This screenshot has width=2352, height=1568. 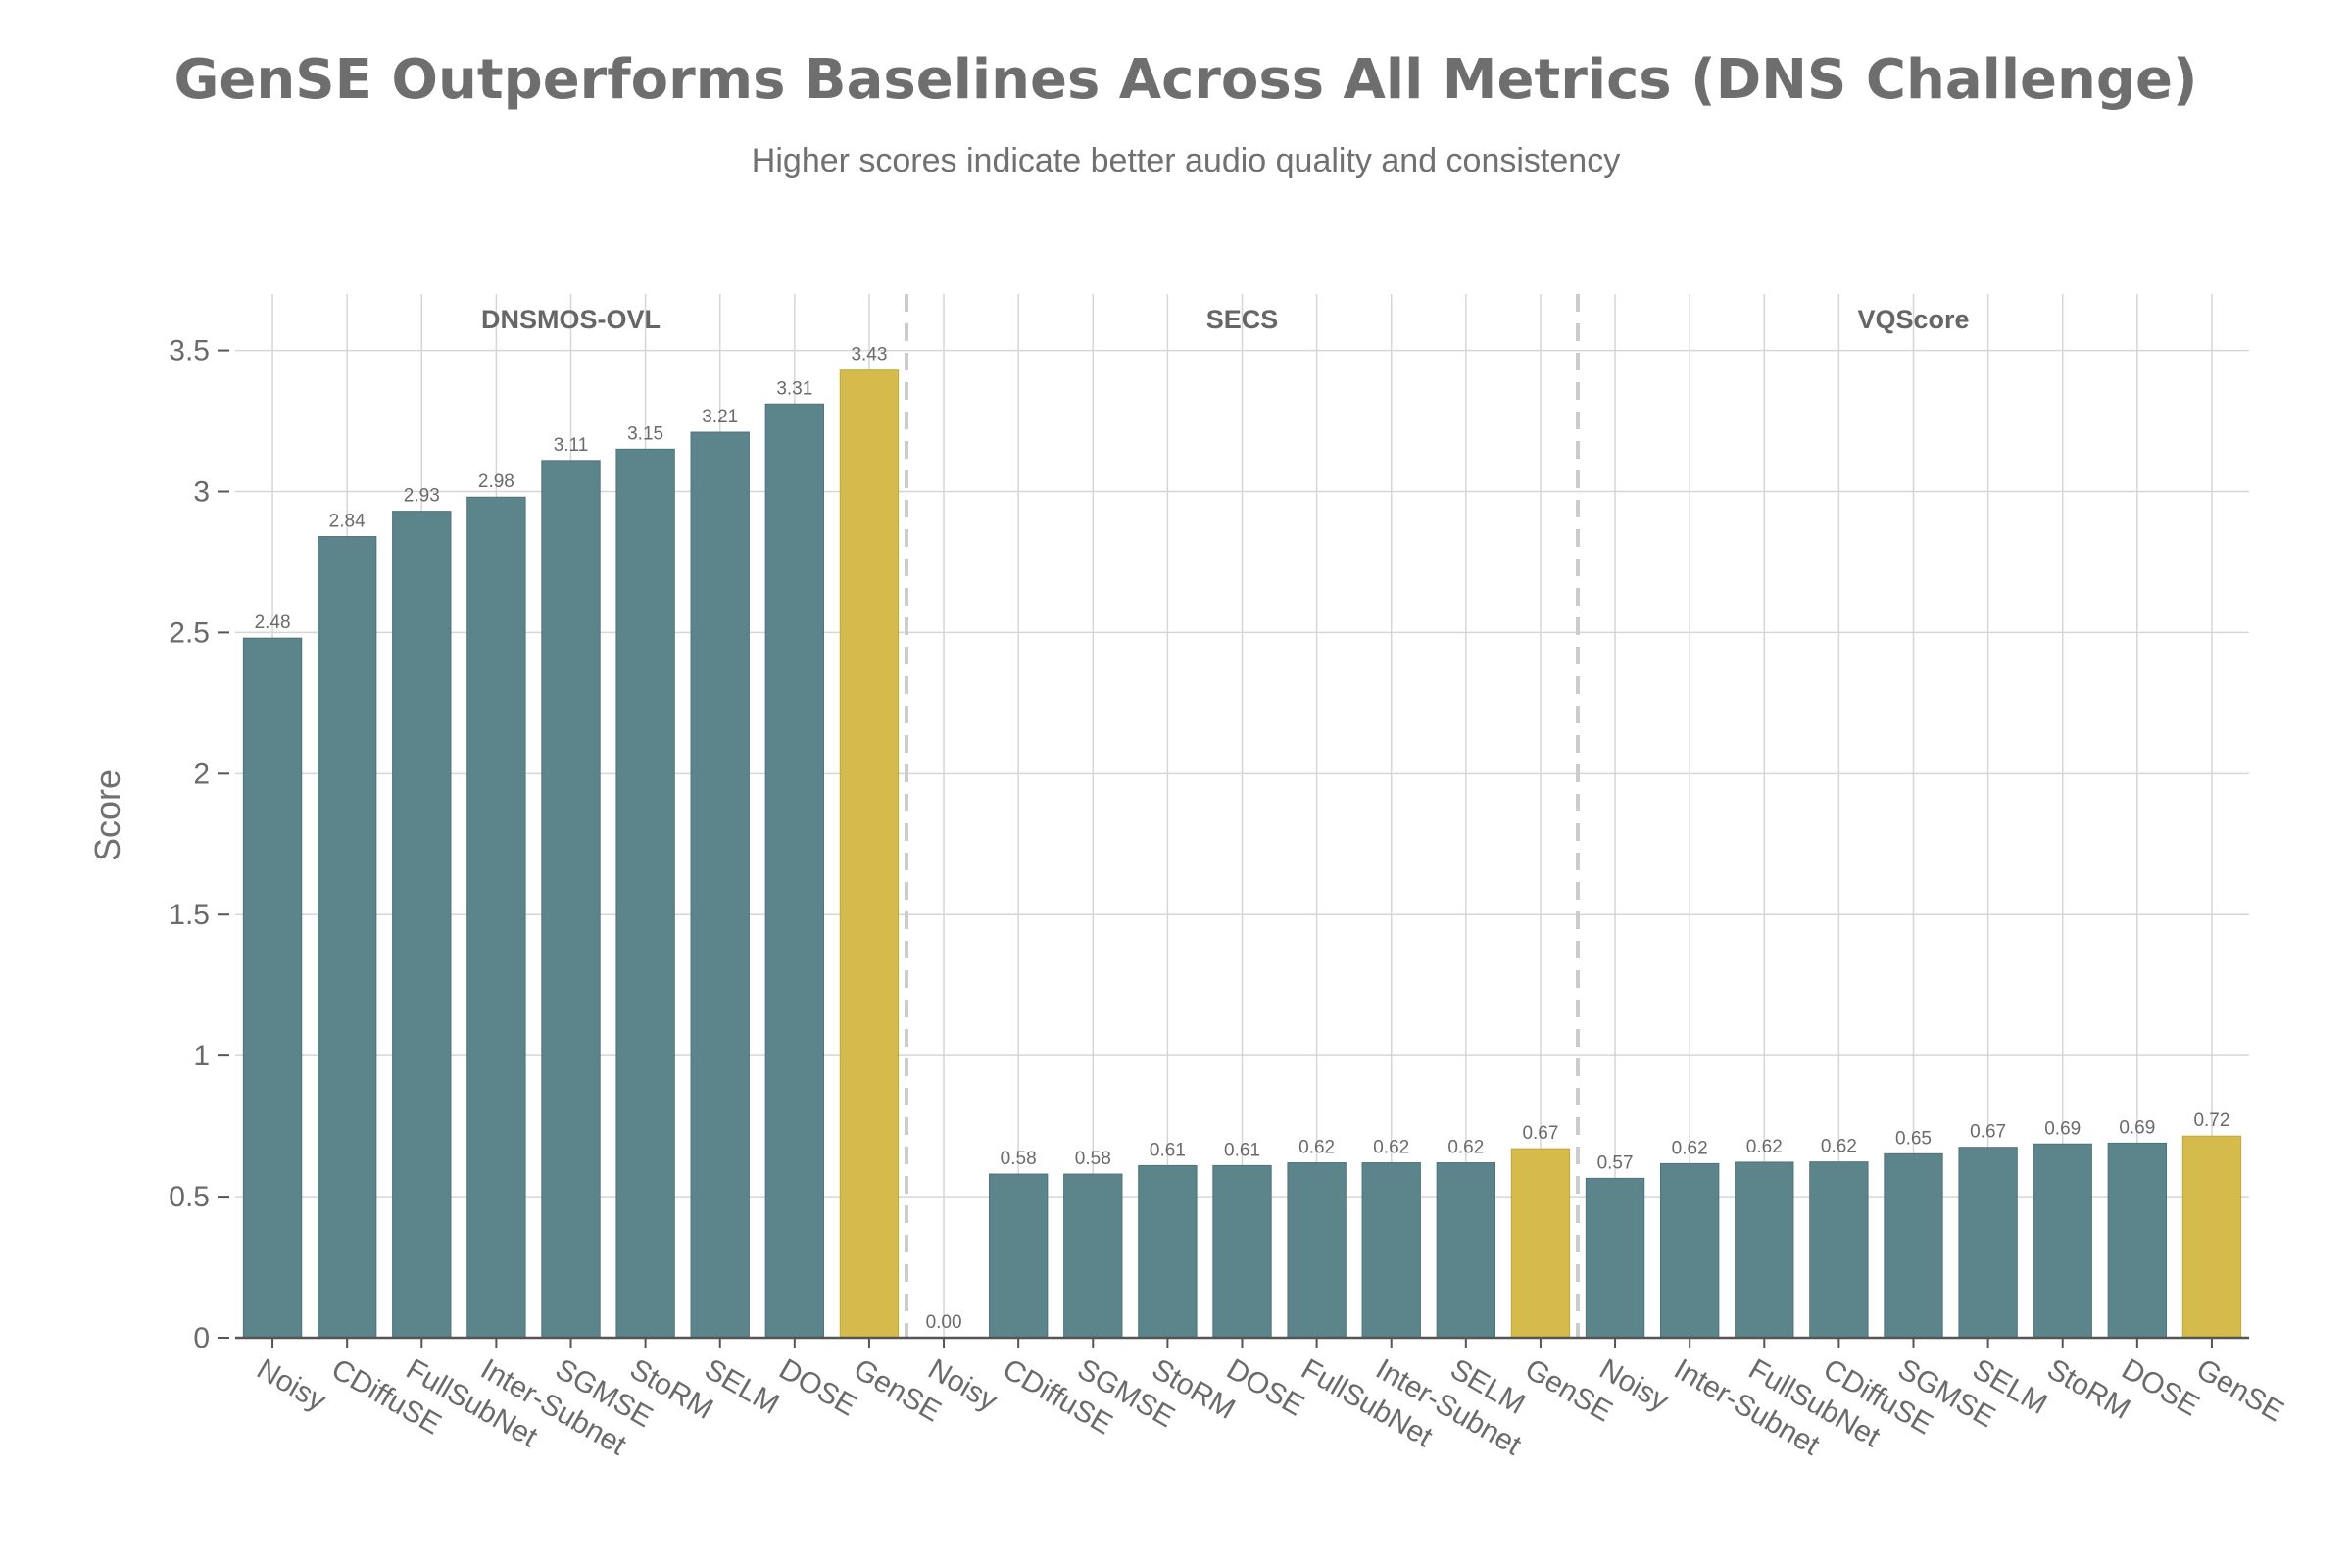 What do you see at coordinates (944, 1322) in the screenshot?
I see `data-label: 0.00` at bounding box center [944, 1322].